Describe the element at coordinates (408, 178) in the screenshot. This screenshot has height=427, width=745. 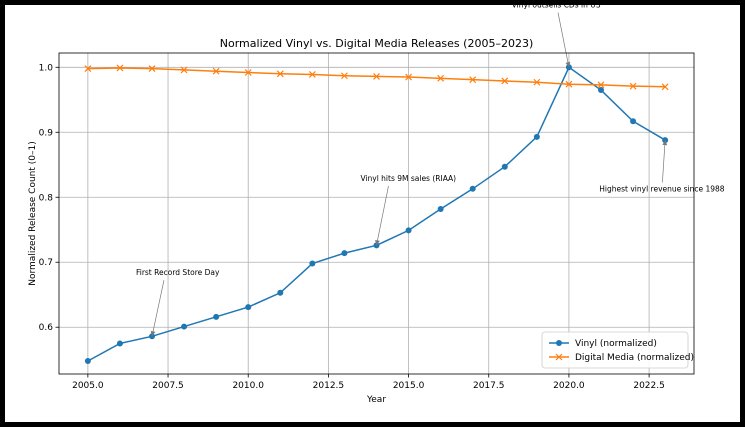
I see `annotation-label: Vinyl hits 9M sales (RIAA)` at that location.